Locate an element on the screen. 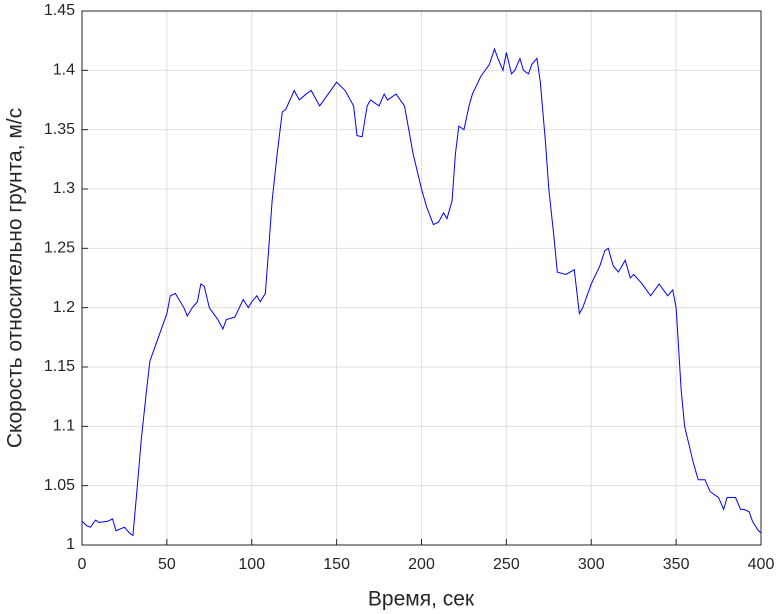  y-tick-label: 1.3 is located at coordinates (64, 188).